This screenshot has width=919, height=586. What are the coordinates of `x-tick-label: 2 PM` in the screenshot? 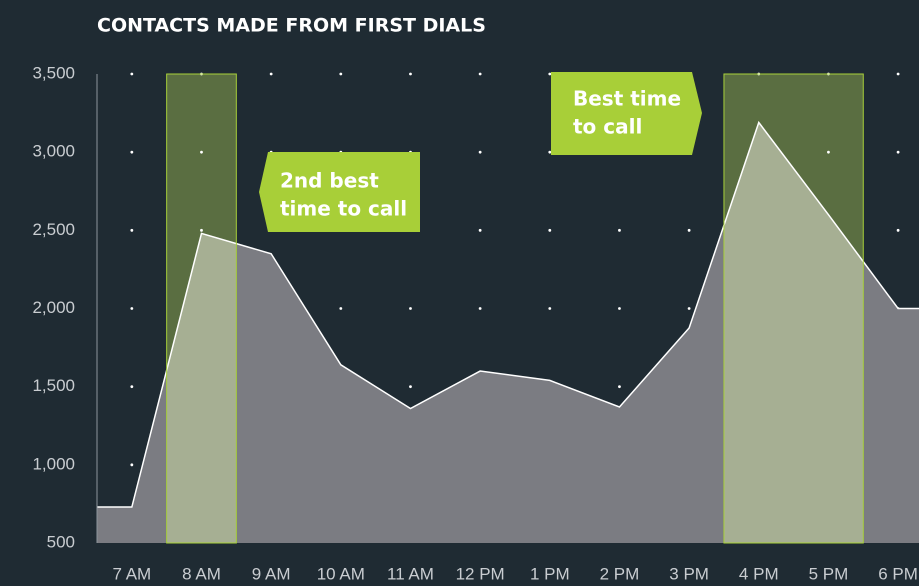 It's located at (620, 573).